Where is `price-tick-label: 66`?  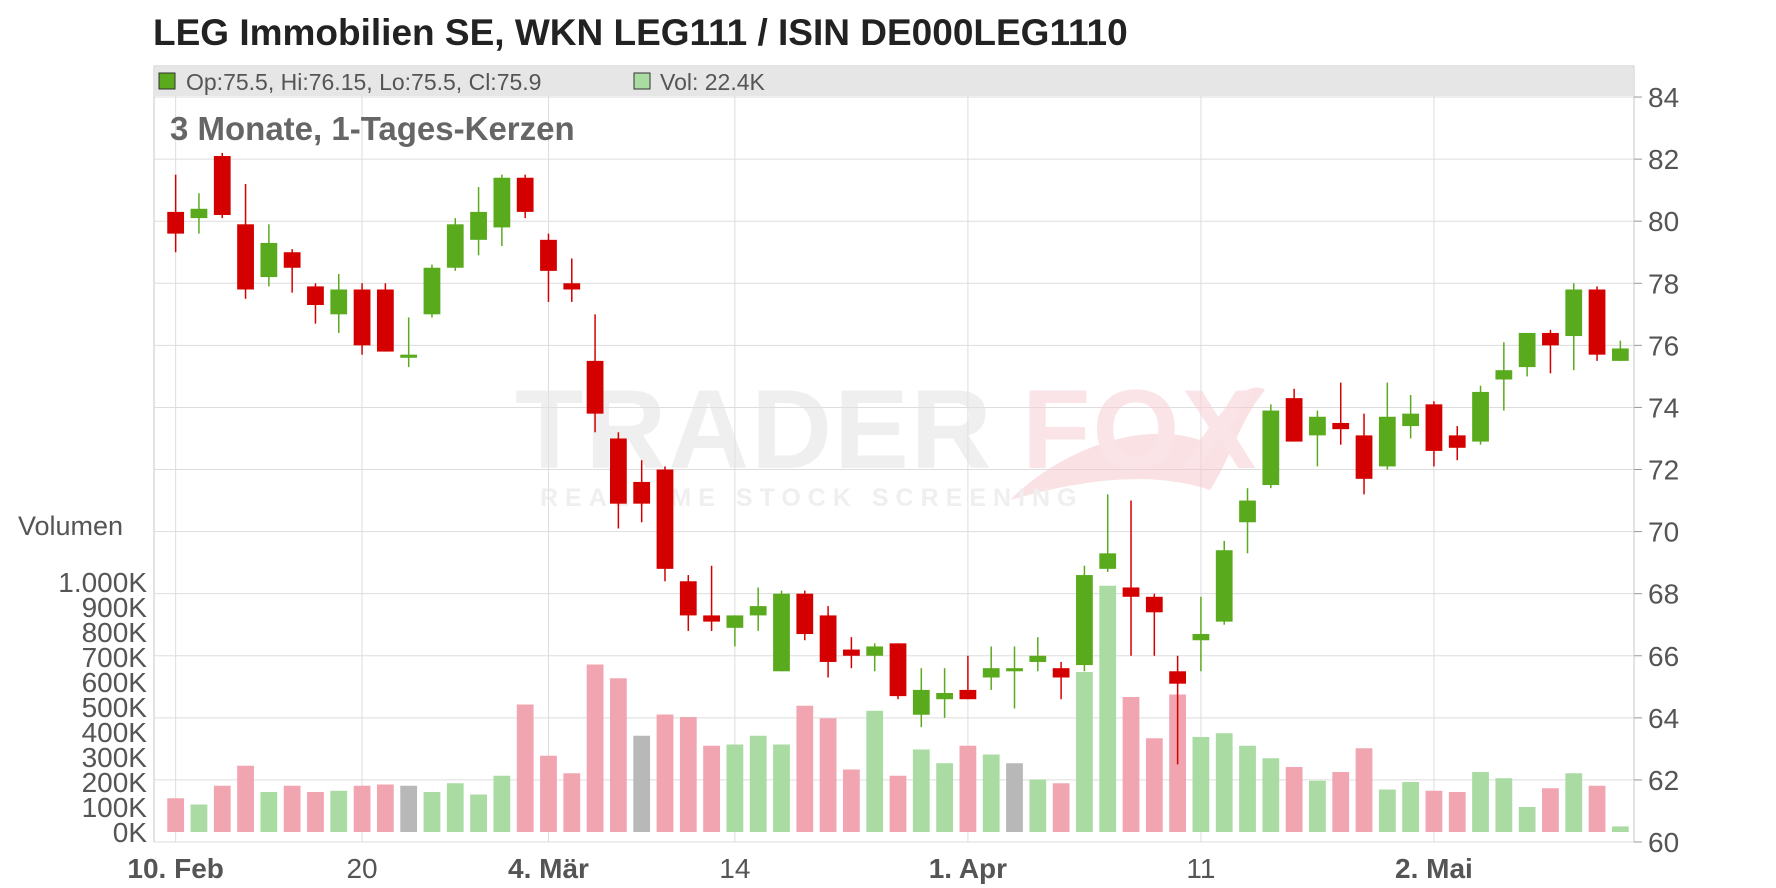 price-tick-label: 66 is located at coordinates (1663, 656).